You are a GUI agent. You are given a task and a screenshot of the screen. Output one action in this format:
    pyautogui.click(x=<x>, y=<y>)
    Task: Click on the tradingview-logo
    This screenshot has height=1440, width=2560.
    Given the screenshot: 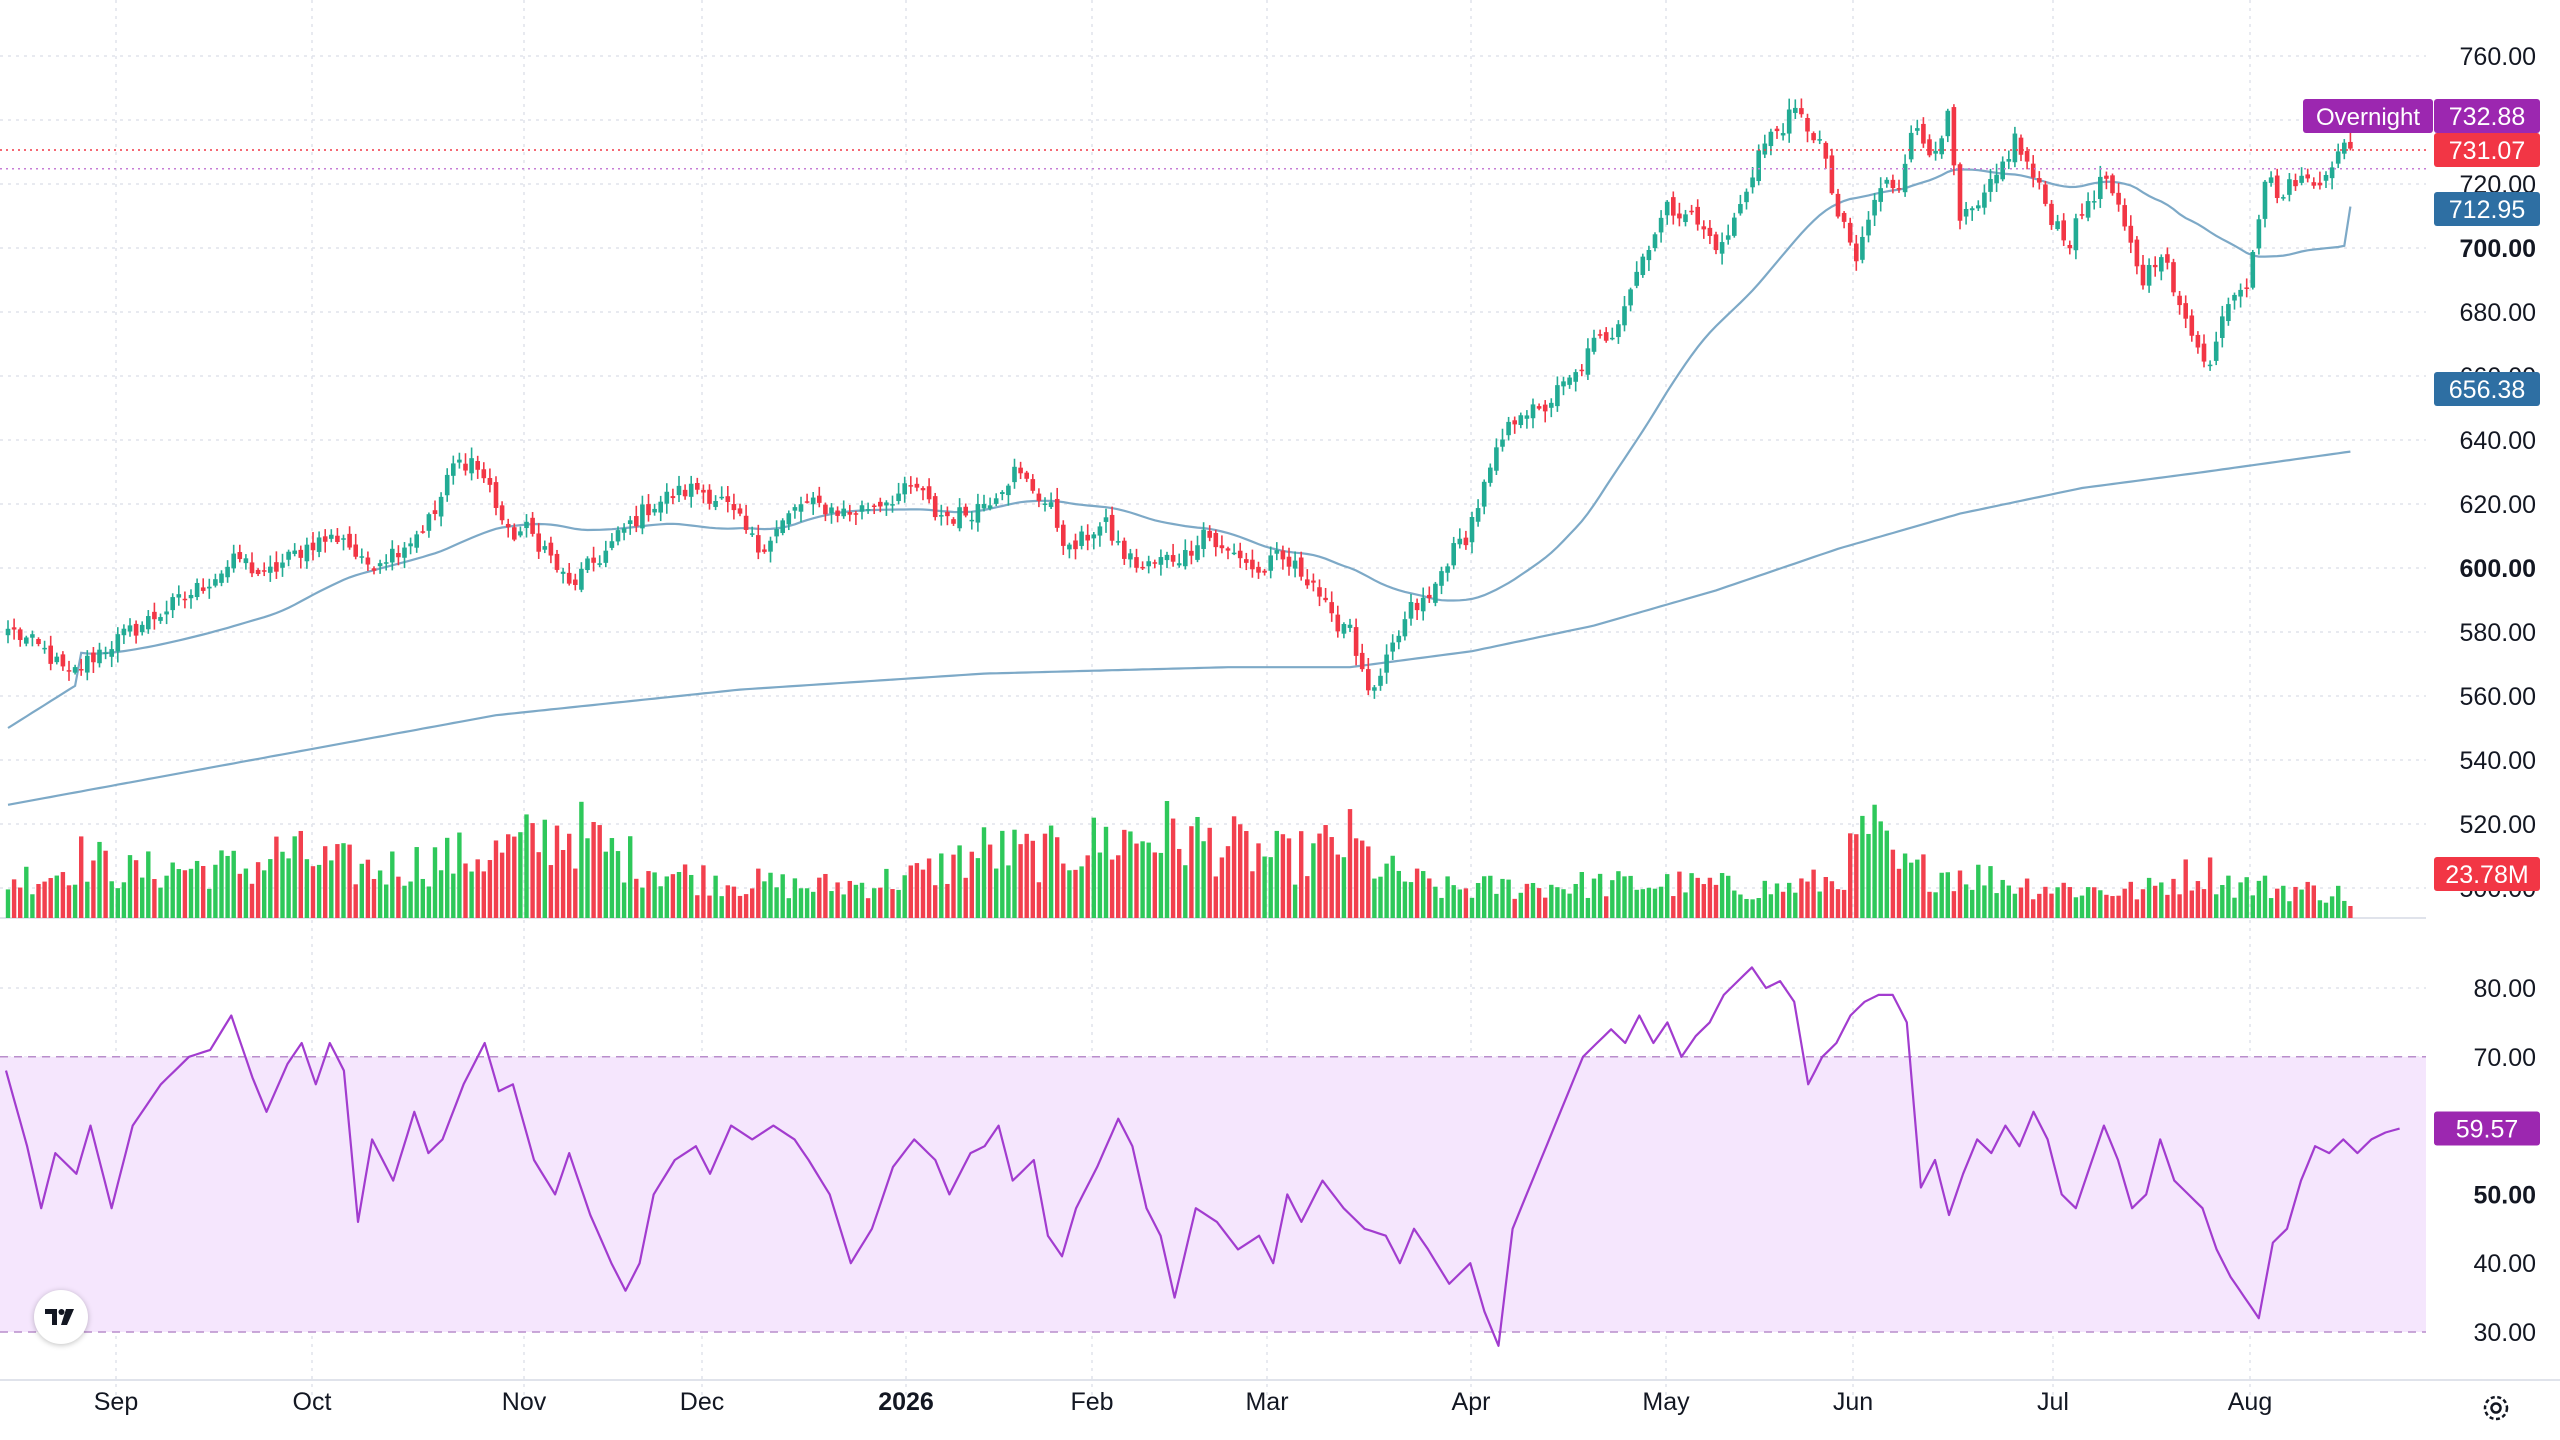 What is the action you would take?
    pyautogui.click(x=61, y=1317)
    